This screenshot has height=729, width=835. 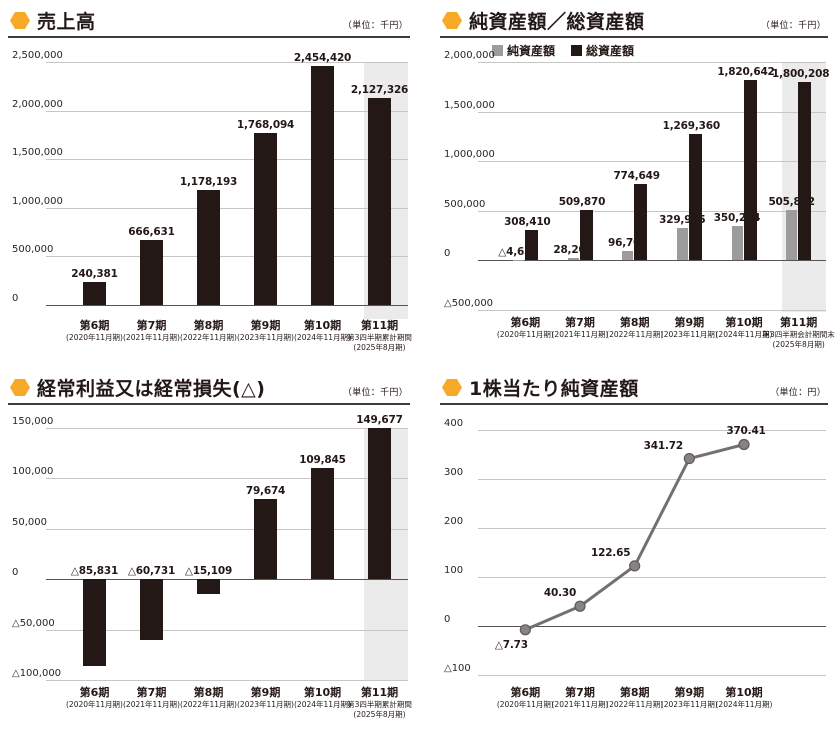 What do you see at coordinates (469, 105) in the screenshot?
I see `y-axis-tick-label: 1,500,000` at bounding box center [469, 105].